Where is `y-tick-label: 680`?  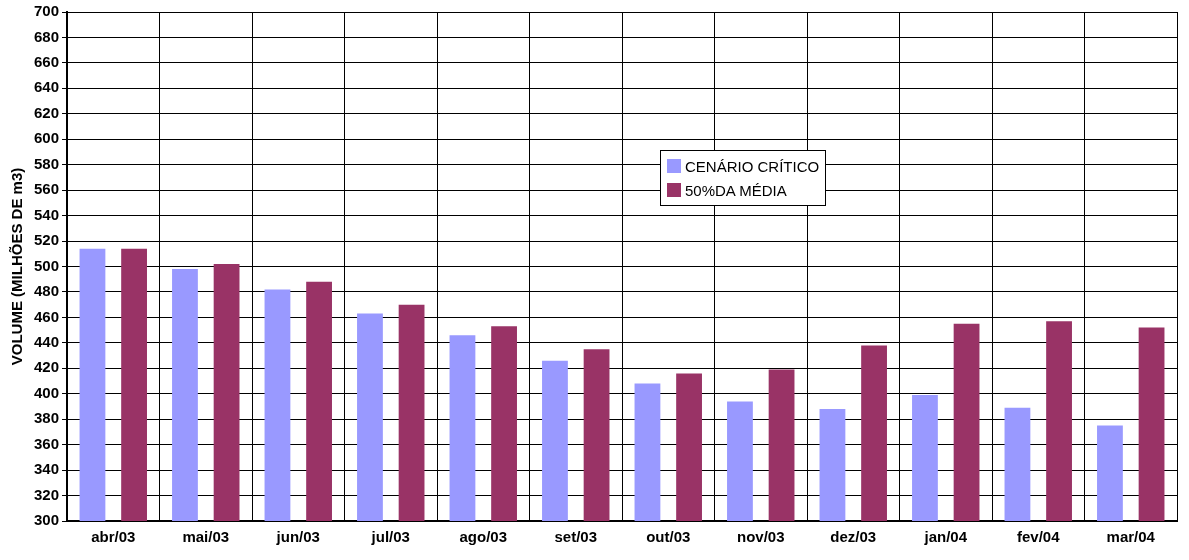
y-tick-label: 680 is located at coordinates (47, 36).